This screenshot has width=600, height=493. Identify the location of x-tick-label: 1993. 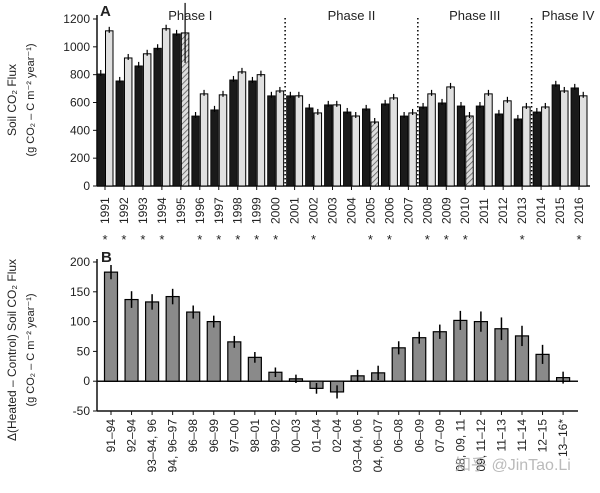
(143, 210).